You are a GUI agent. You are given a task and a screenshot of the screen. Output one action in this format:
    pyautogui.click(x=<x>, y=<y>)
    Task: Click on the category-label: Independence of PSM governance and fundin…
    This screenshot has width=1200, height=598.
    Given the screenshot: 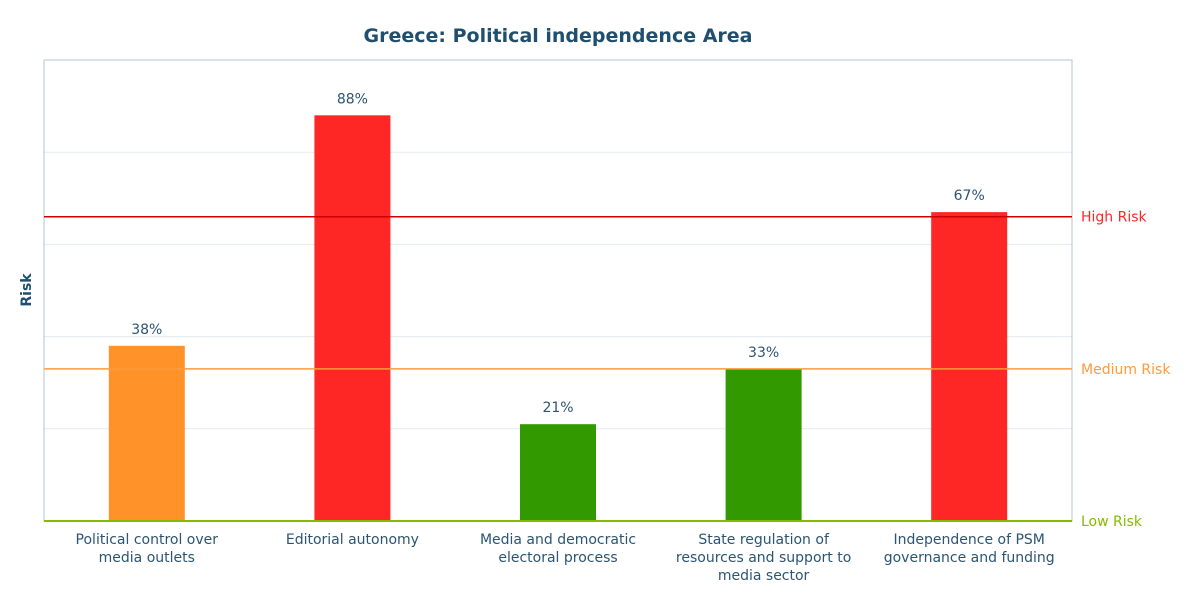 What is the action you would take?
    pyautogui.click(x=969, y=549)
    